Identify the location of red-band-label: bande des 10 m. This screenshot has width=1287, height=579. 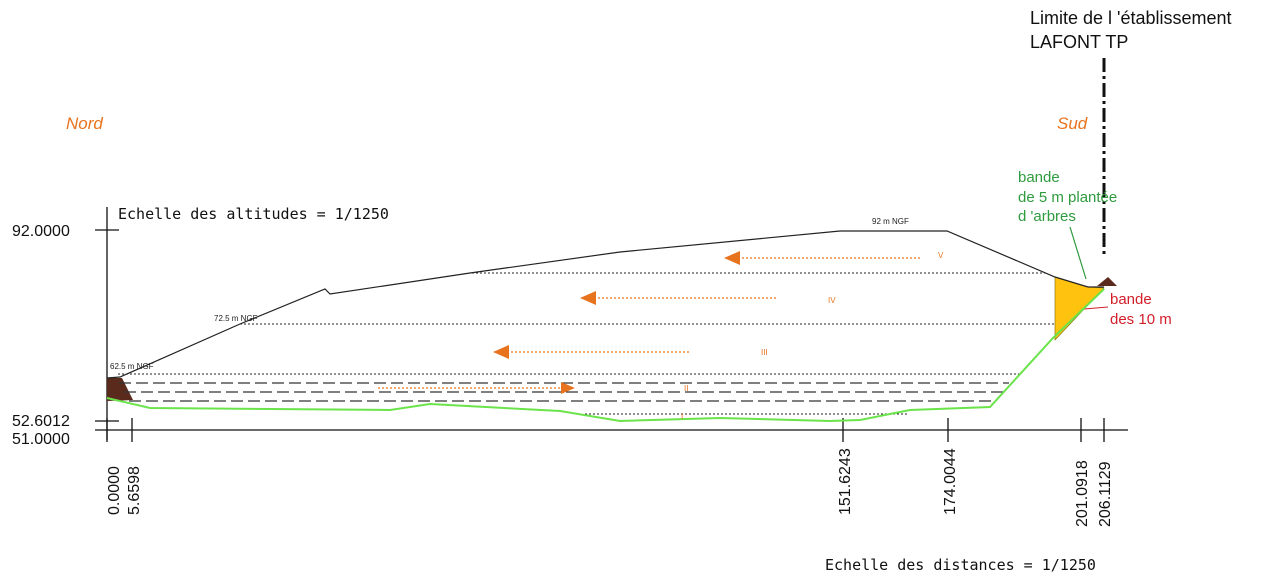
(1141, 309).